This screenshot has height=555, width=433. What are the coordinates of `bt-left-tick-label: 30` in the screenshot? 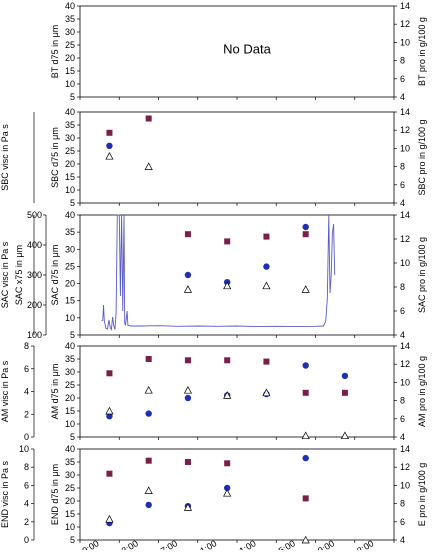 It's located at (70, 32).